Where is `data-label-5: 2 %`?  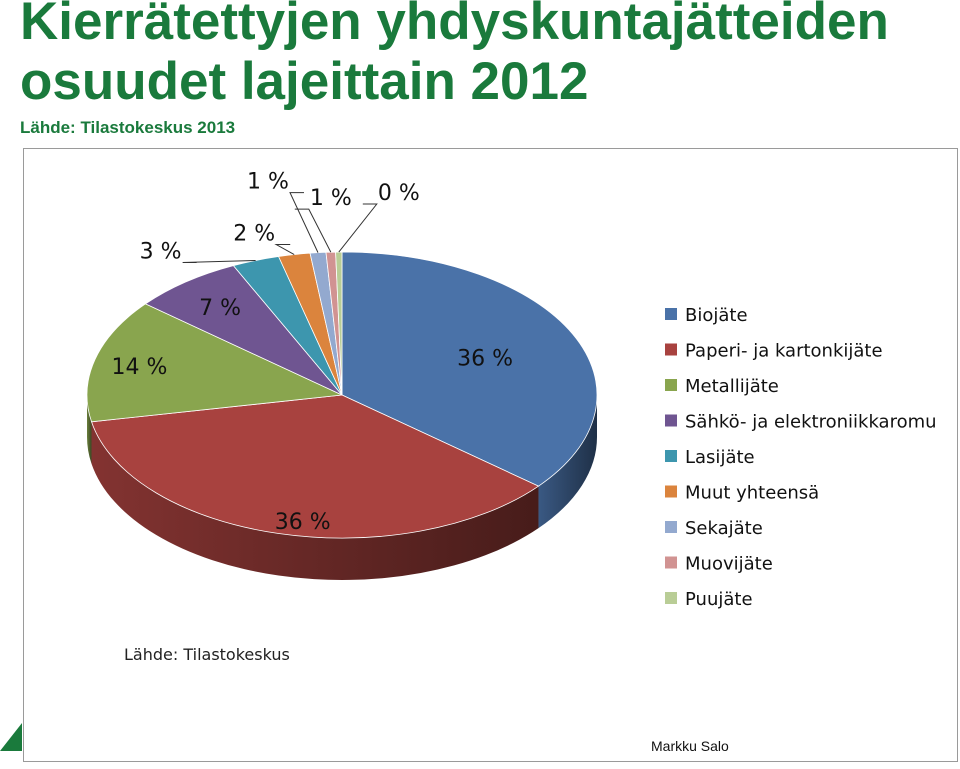 data-label-5: 2 % is located at coordinates (254, 234).